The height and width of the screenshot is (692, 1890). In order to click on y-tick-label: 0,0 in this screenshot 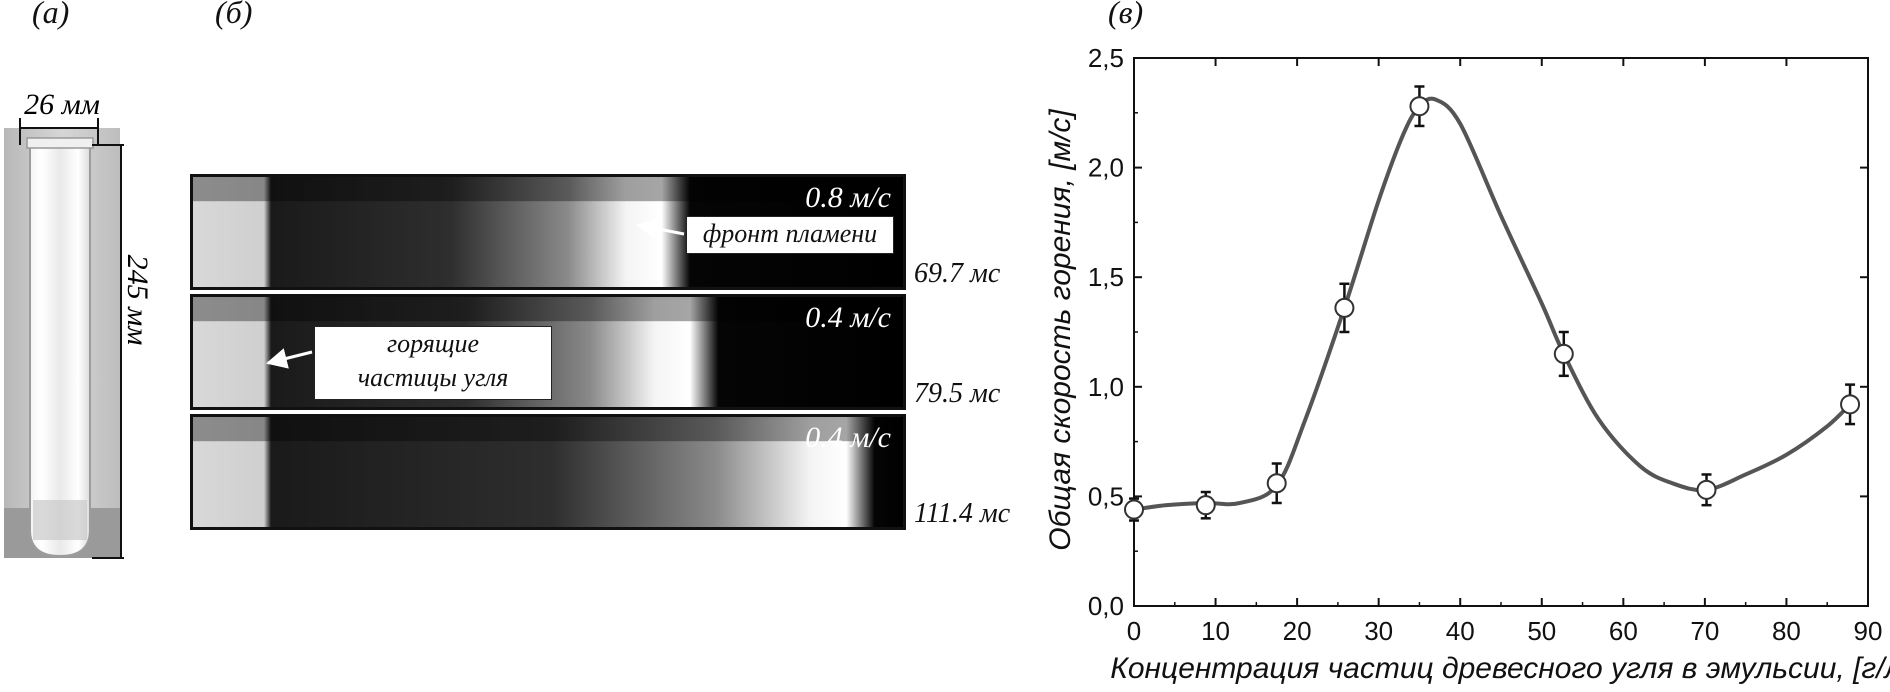, I will do `click(1106, 606)`.